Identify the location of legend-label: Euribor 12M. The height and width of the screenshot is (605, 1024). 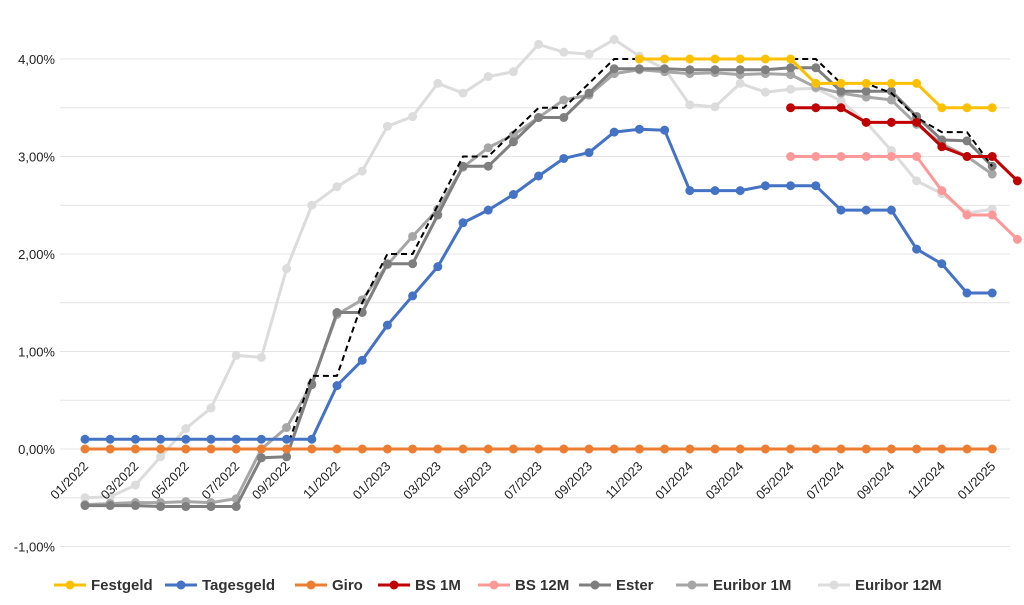
(898, 585).